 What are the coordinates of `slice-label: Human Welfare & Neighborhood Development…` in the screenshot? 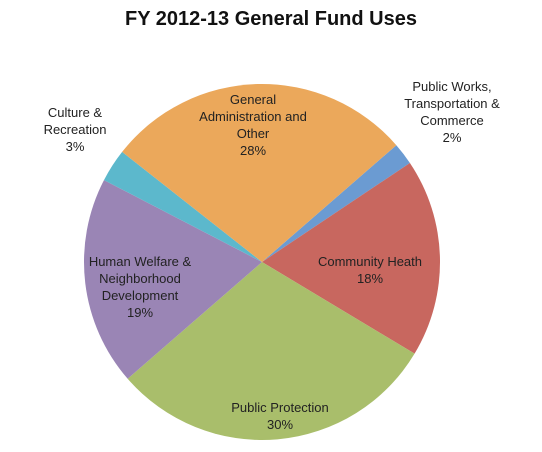 It's located at (140, 287).